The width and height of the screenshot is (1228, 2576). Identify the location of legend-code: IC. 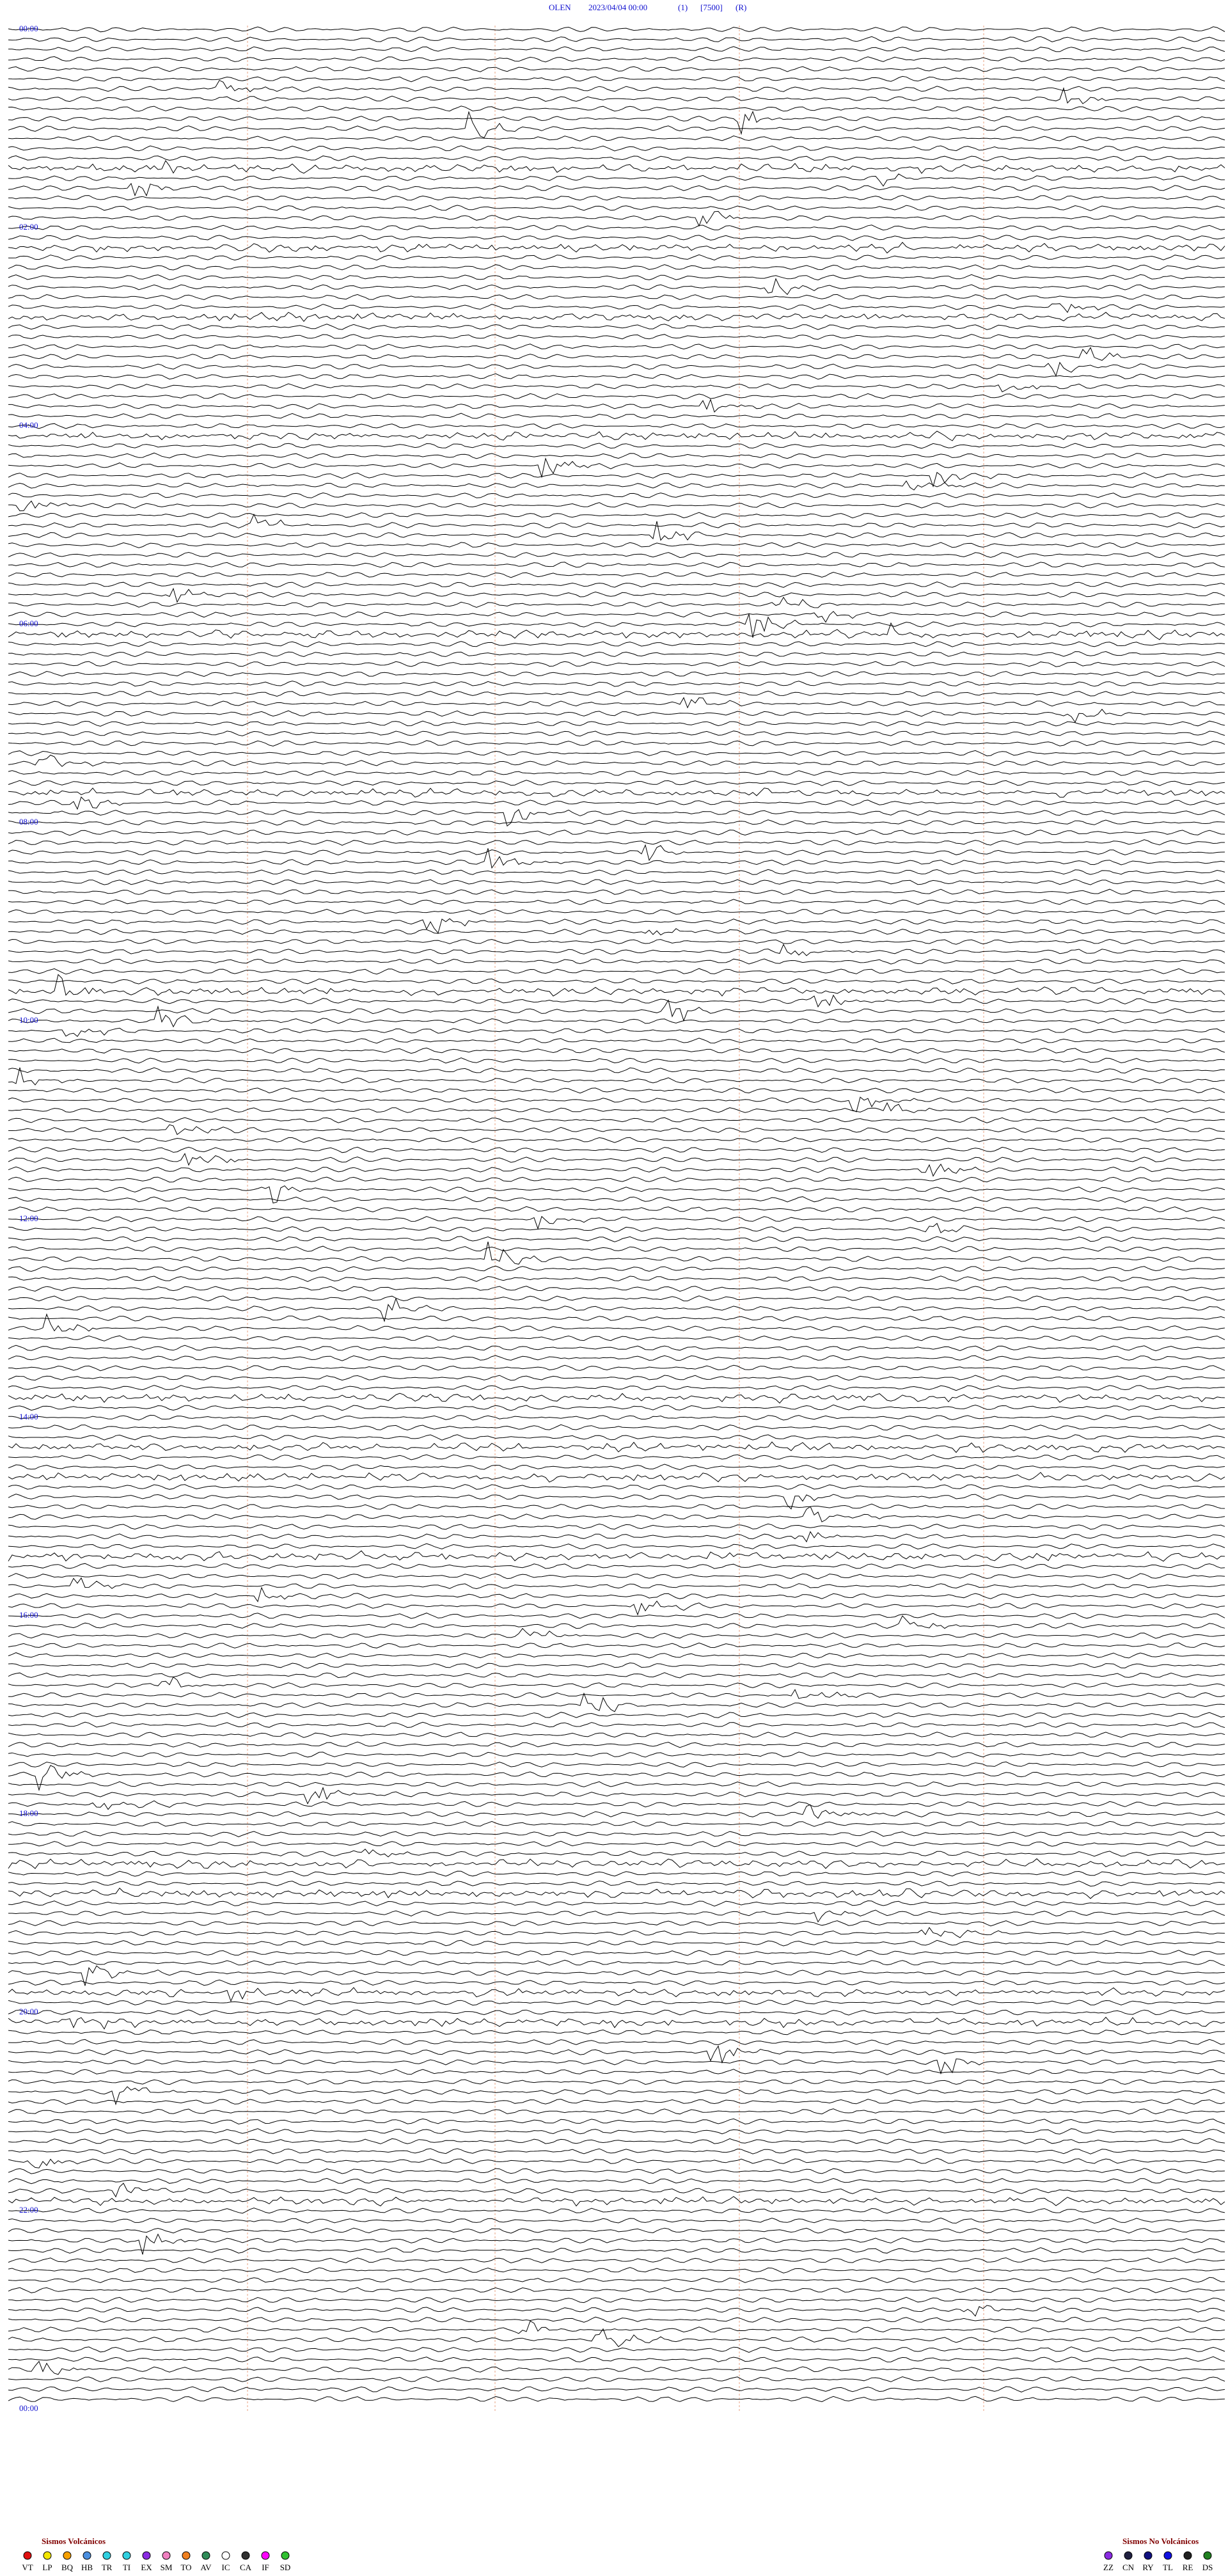
(226, 2567).